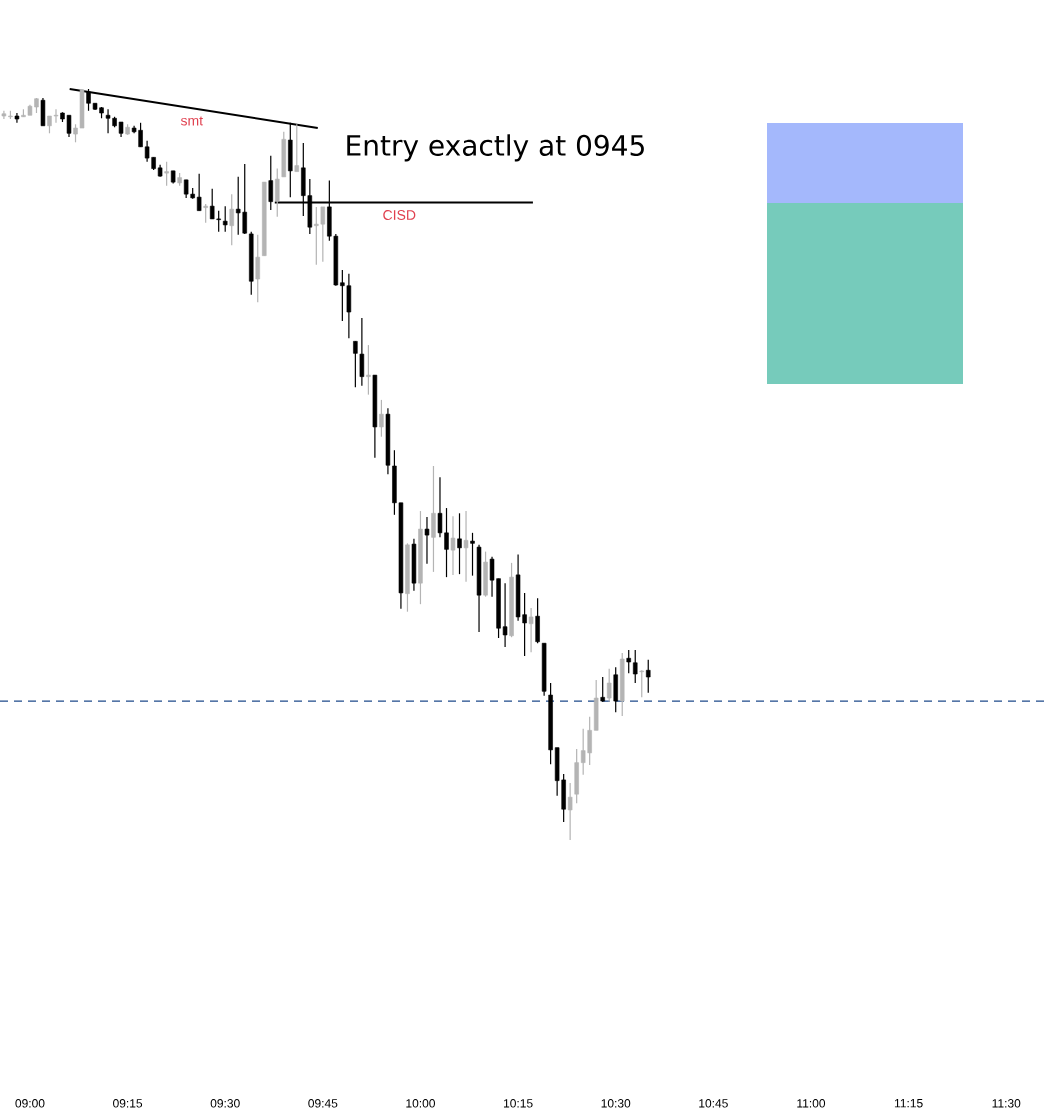 The width and height of the screenshot is (1048, 1119). Describe the element at coordinates (495, 148) in the screenshot. I see `annotation: Entry exactly at 0945` at that location.